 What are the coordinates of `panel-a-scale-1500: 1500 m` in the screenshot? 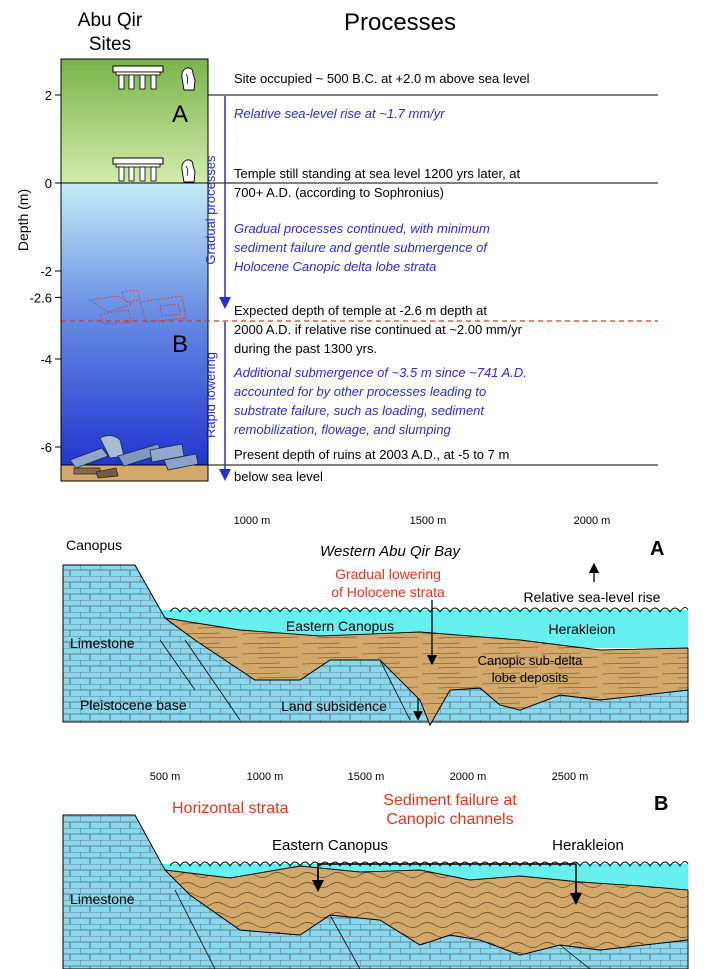 It's located at (428, 521).